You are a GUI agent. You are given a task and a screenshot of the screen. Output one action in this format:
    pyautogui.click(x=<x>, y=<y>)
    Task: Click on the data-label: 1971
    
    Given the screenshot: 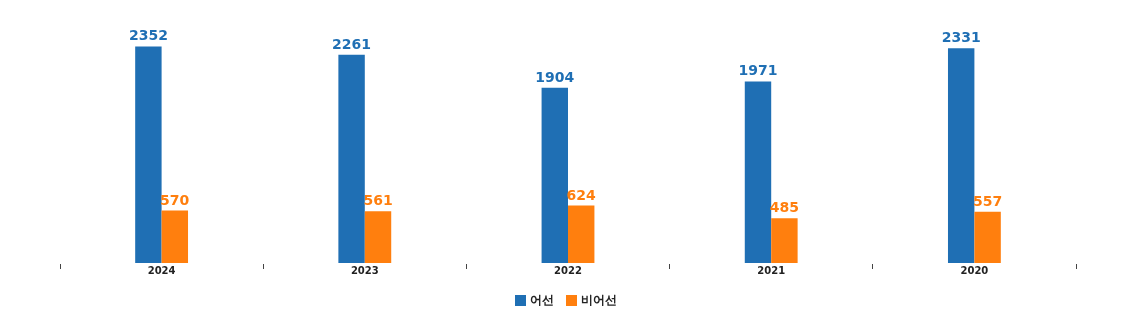 What is the action you would take?
    pyautogui.click(x=758, y=70)
    